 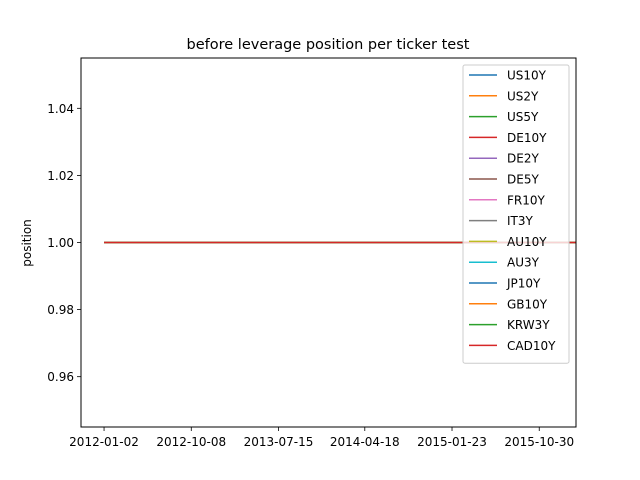 I want to click on y-tick-label: 1.00, so click(x=60, y=243).